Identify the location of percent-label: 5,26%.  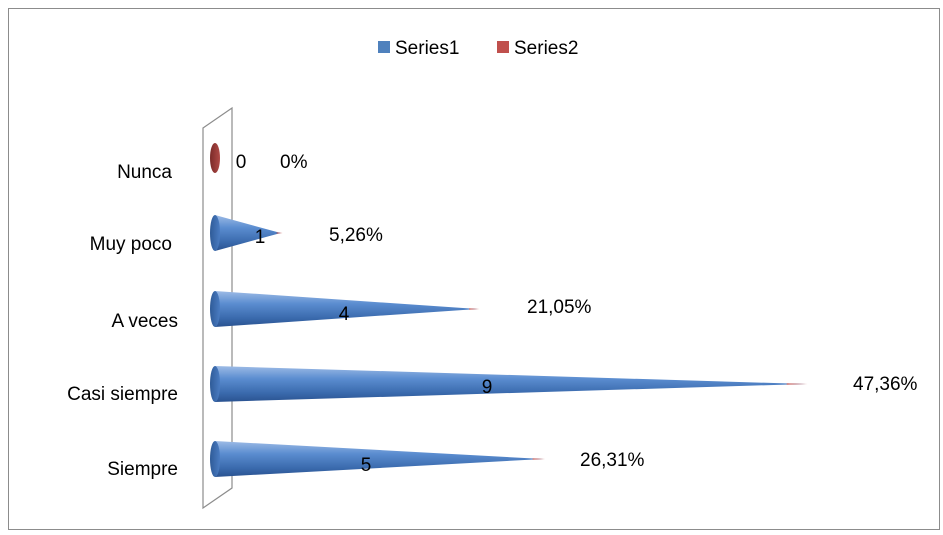
(356, 235).